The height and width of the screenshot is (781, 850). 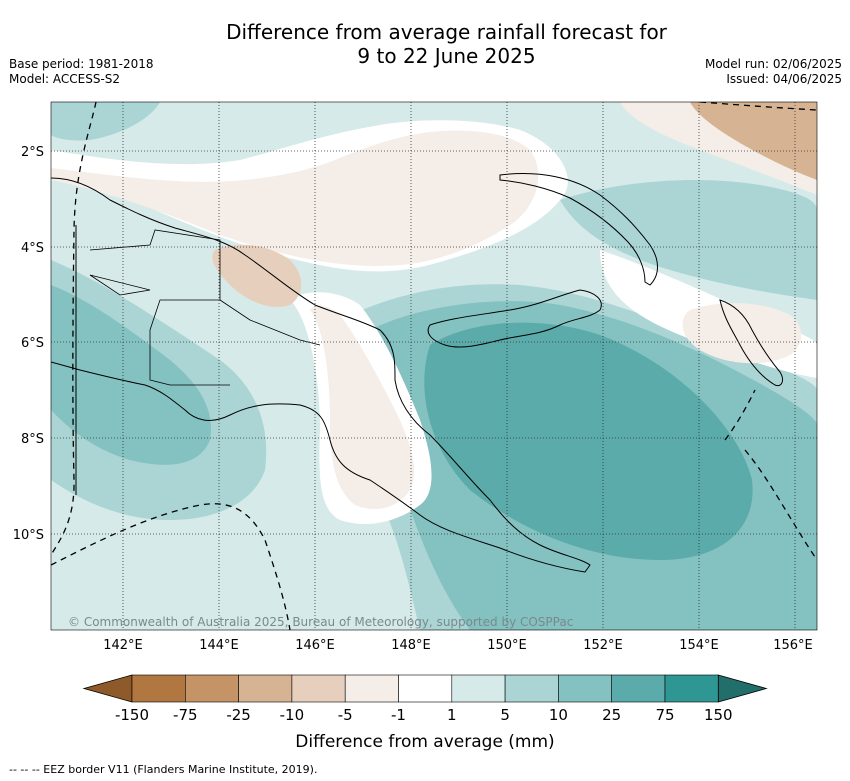 What do you see at coordinates (773, 64) in the screenshot?
I see `model-run: Model run: 02/06/2025` at bounding box center [773, 64].